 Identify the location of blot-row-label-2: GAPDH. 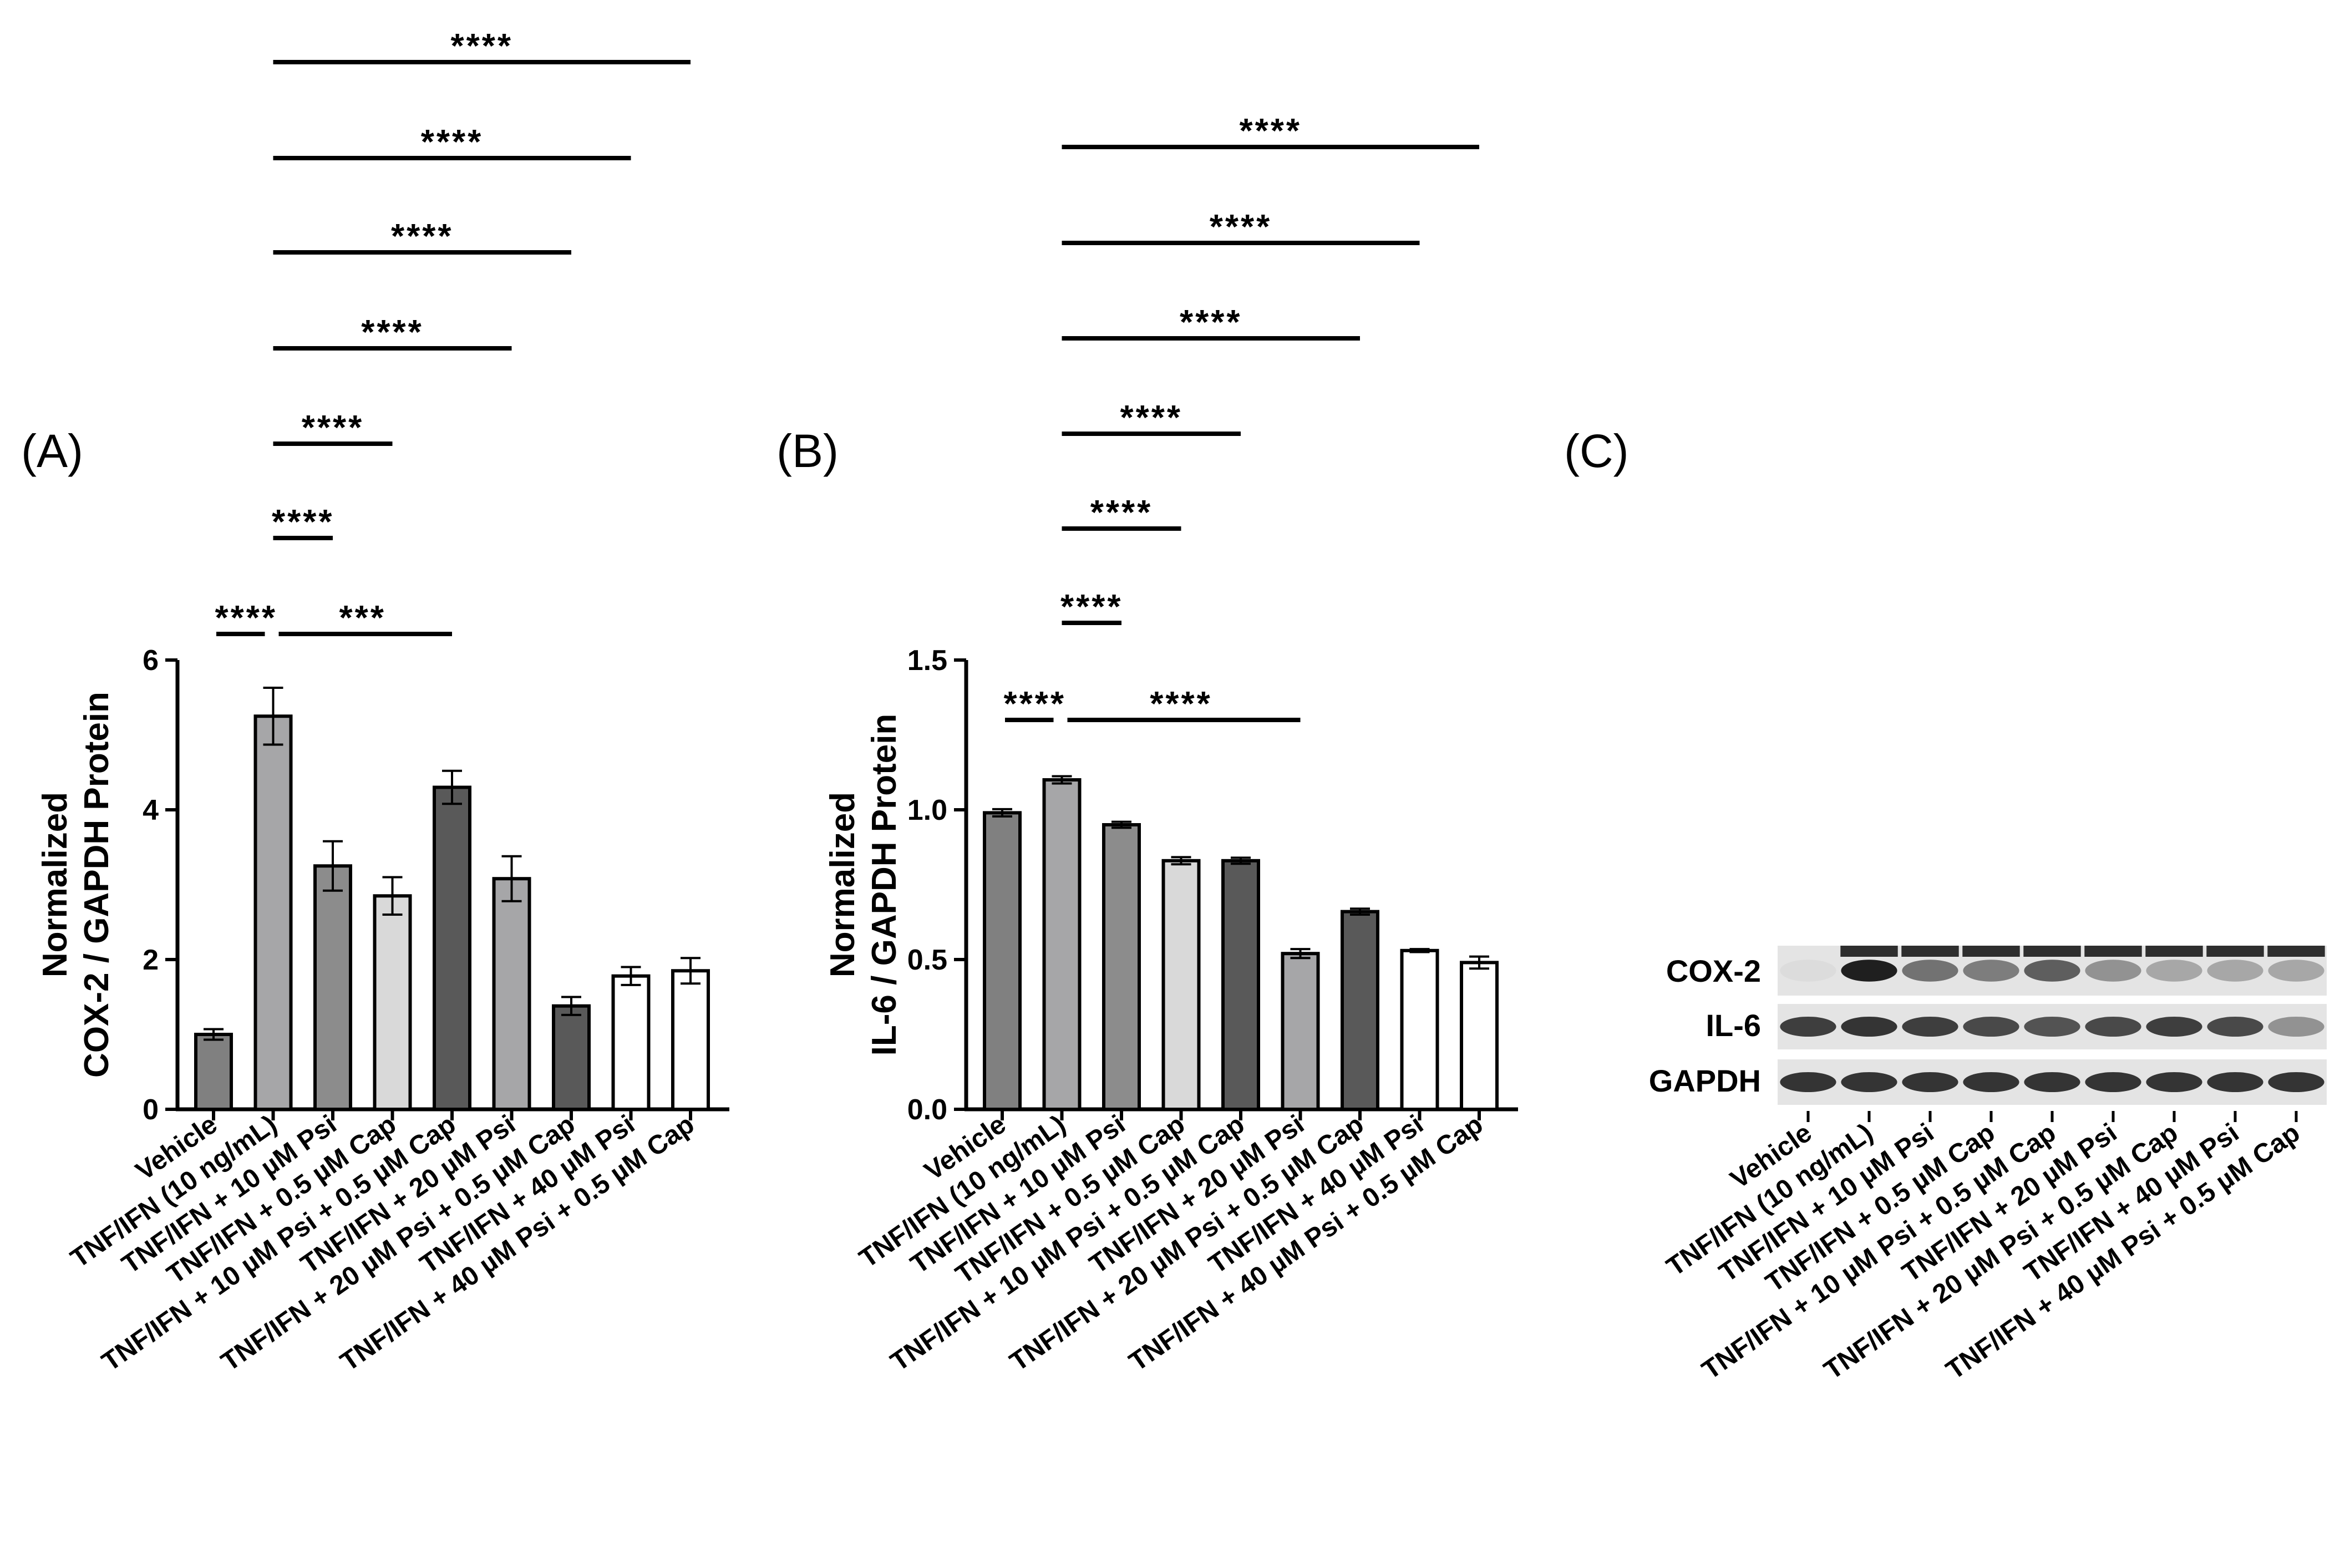
(1705, 1080).